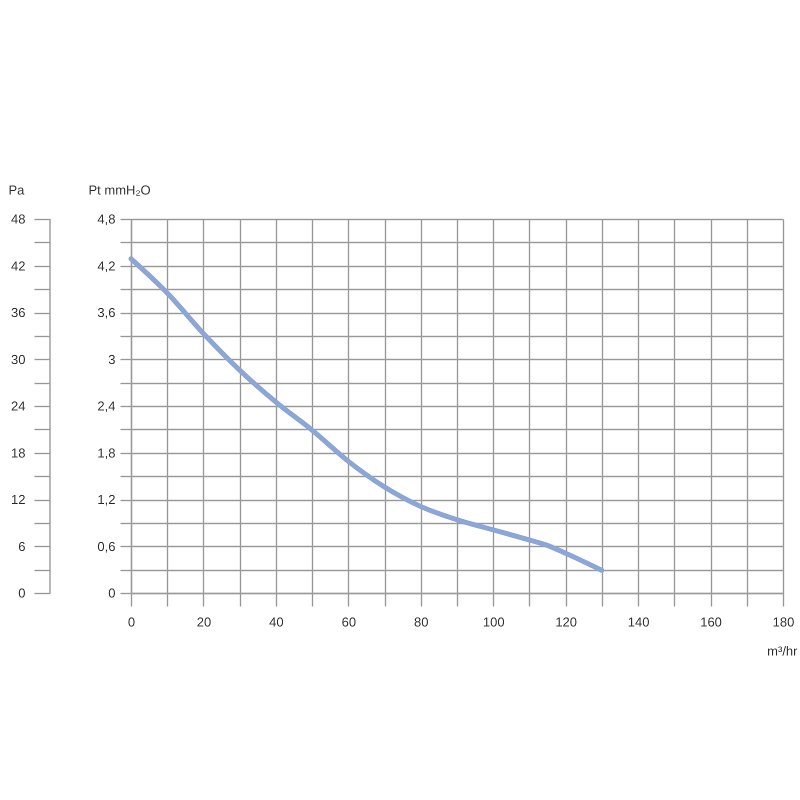  What do you see at coordinates (106, 312) in the screenshot?
I see `y-tick-label: 3,6` at bounding box center [106, 312].